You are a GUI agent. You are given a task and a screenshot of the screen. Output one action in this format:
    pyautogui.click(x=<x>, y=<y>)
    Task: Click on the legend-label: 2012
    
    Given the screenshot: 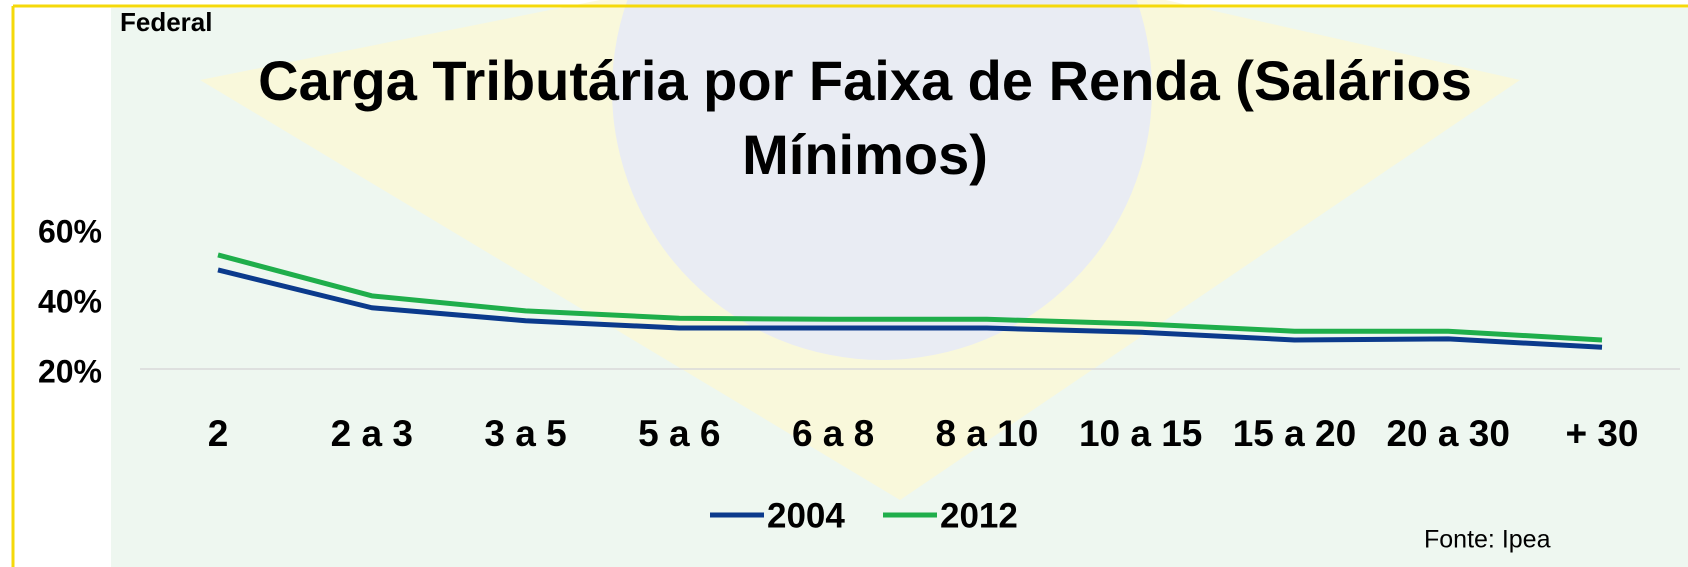 What is the action you would take?
    pyautogui.click(x=979, y=515)
    